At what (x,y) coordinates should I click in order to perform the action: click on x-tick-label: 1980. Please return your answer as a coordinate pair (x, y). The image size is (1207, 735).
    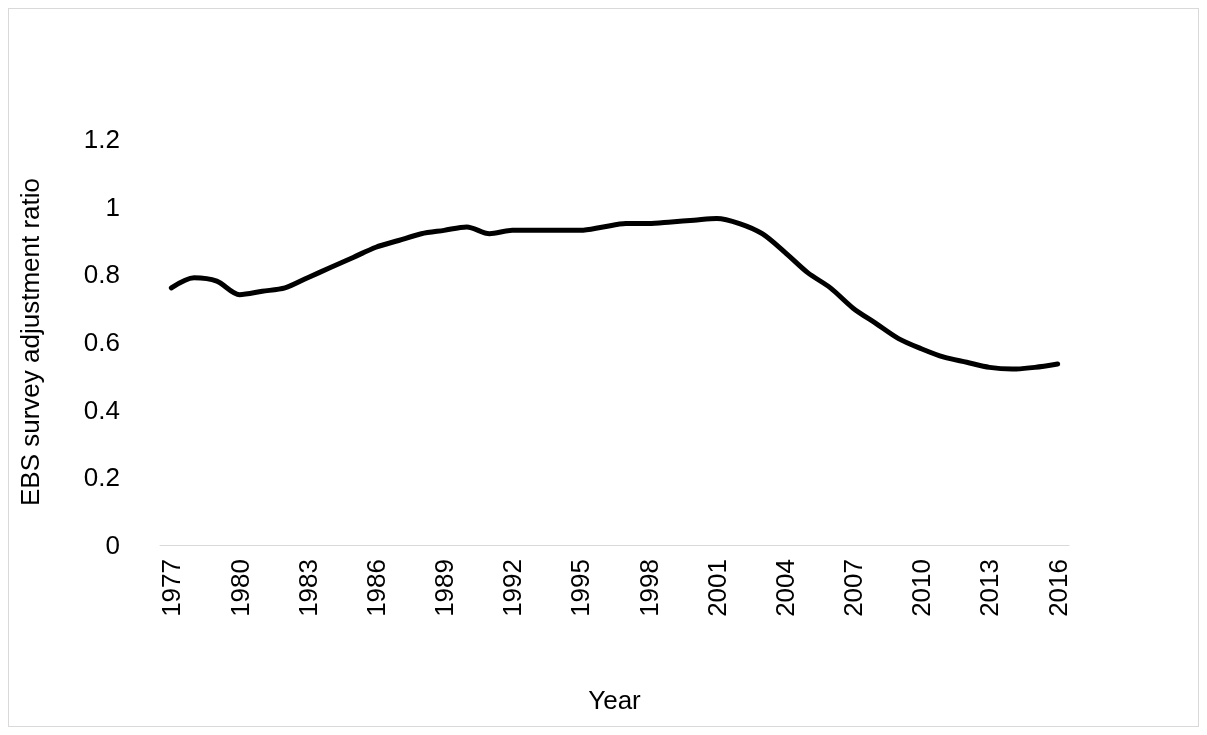
    Looking at the image, I should click on (239, 588).